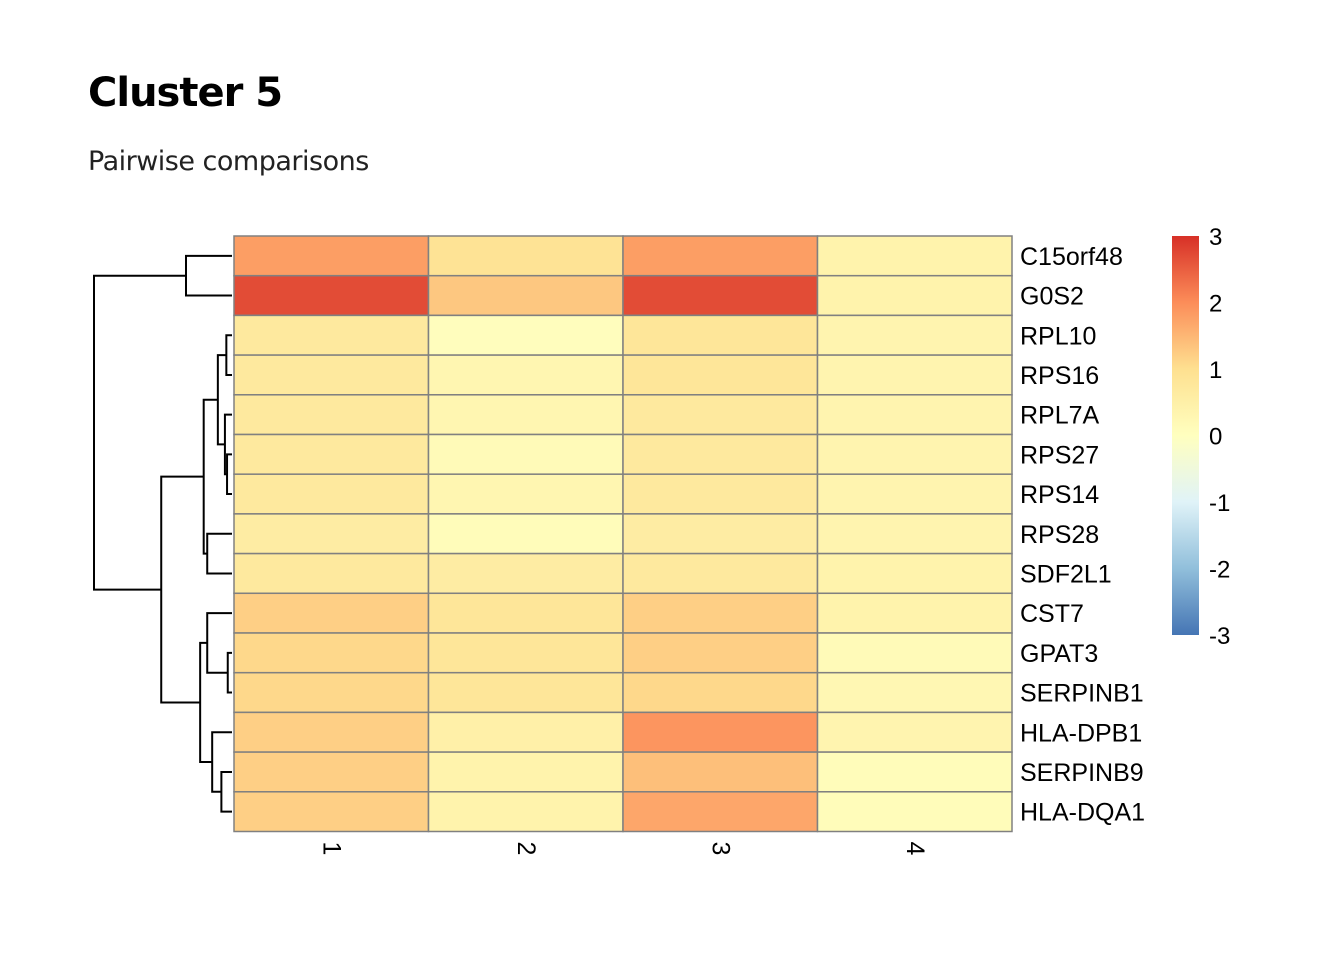  I want to click on row-label: RPS28, so click(1059, 535).